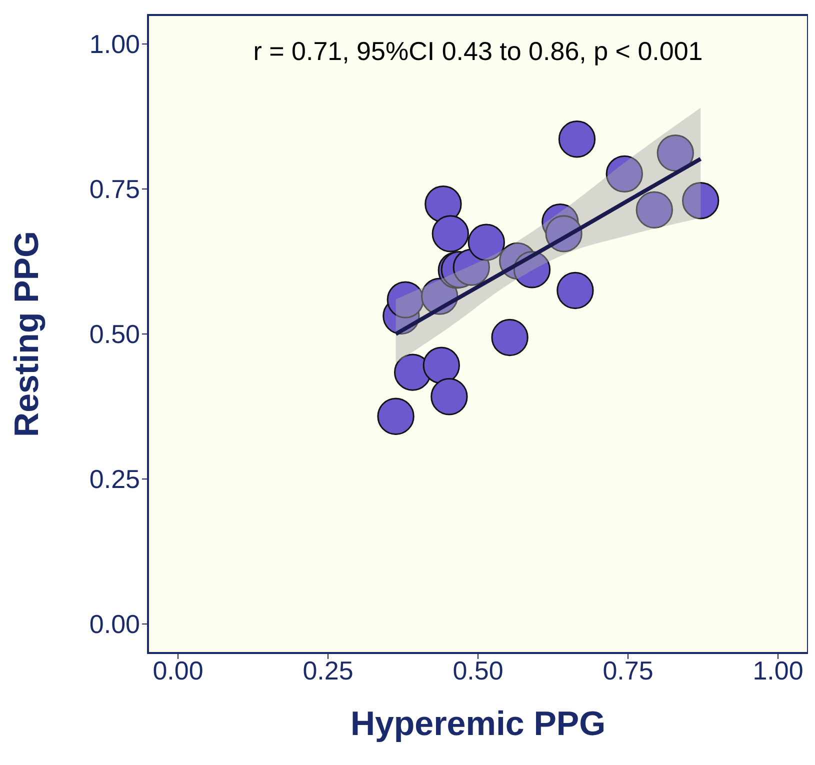 The width and height of the screenshot is (815, 765). What do you see at coordinates (778, 670) in the screenshot?
I see `x-tick-label: 1.00` at bounding box center [778, 670].